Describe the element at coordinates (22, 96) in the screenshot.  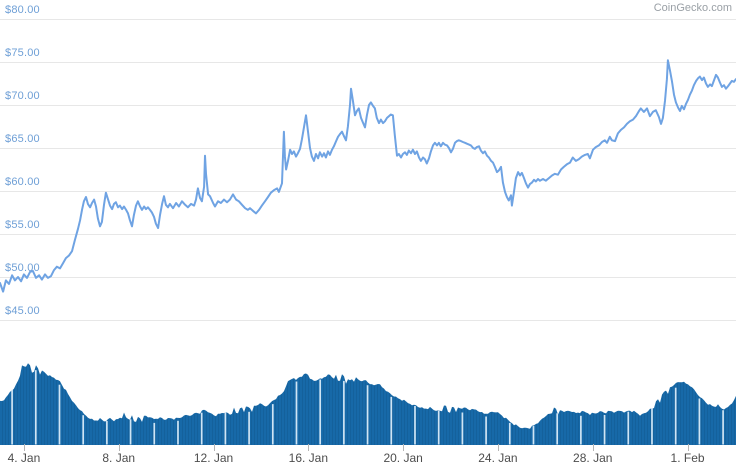
I see `y-axis-label: $70.00` at that location.